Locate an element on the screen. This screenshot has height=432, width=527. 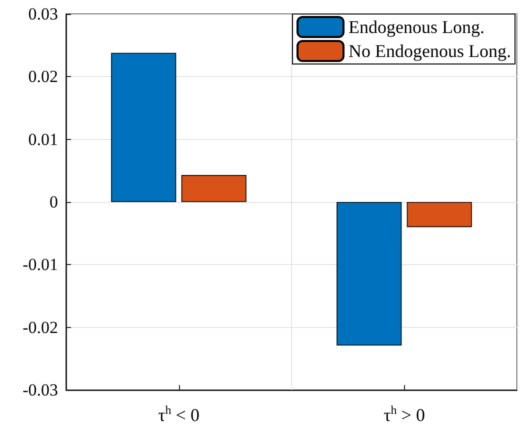
legend-label: Endogenous Long. is located at coordinates (416, 27).